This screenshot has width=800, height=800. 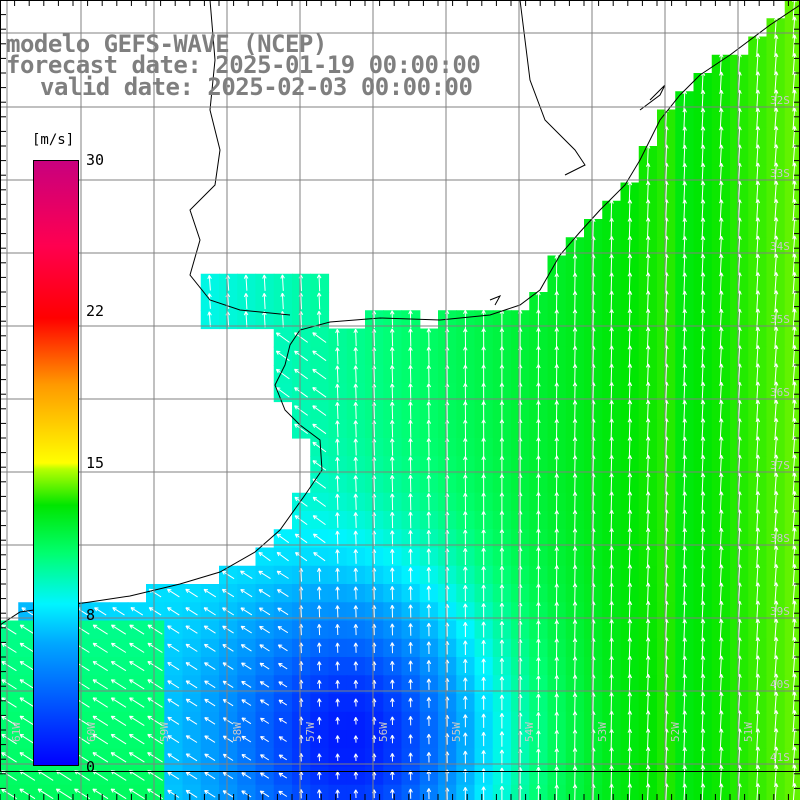 What do you see at coordinates (95, 311) in the screenshot?
I see `colorbar-tick-22: 22` at bounding box center [95, 311].